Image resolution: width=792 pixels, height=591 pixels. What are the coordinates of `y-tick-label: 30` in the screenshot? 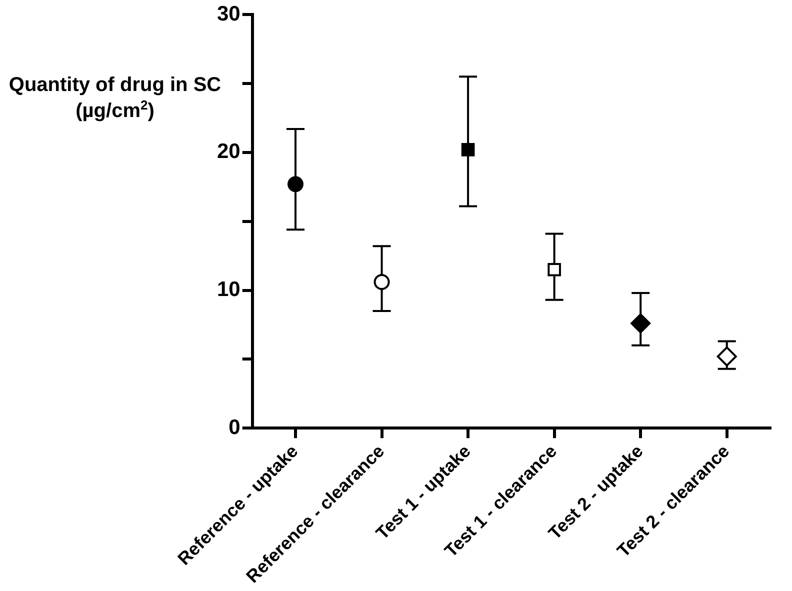 It's located at (228, 14).